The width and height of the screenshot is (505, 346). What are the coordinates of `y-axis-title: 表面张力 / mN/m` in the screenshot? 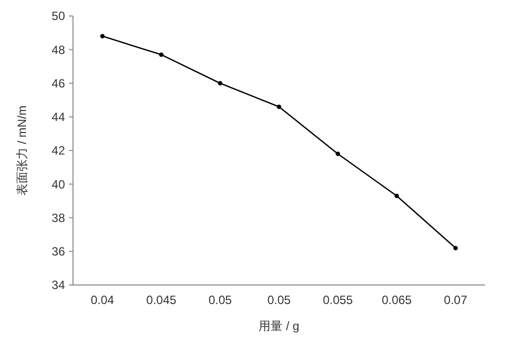 It's located at (22, 151).